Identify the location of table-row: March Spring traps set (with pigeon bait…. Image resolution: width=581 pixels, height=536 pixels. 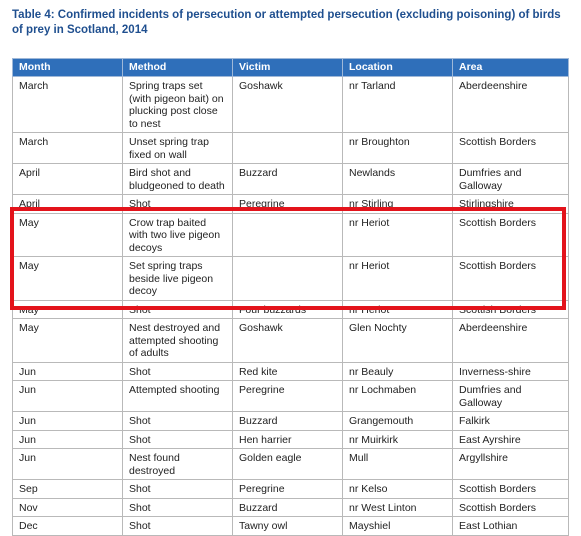
(290, 104).